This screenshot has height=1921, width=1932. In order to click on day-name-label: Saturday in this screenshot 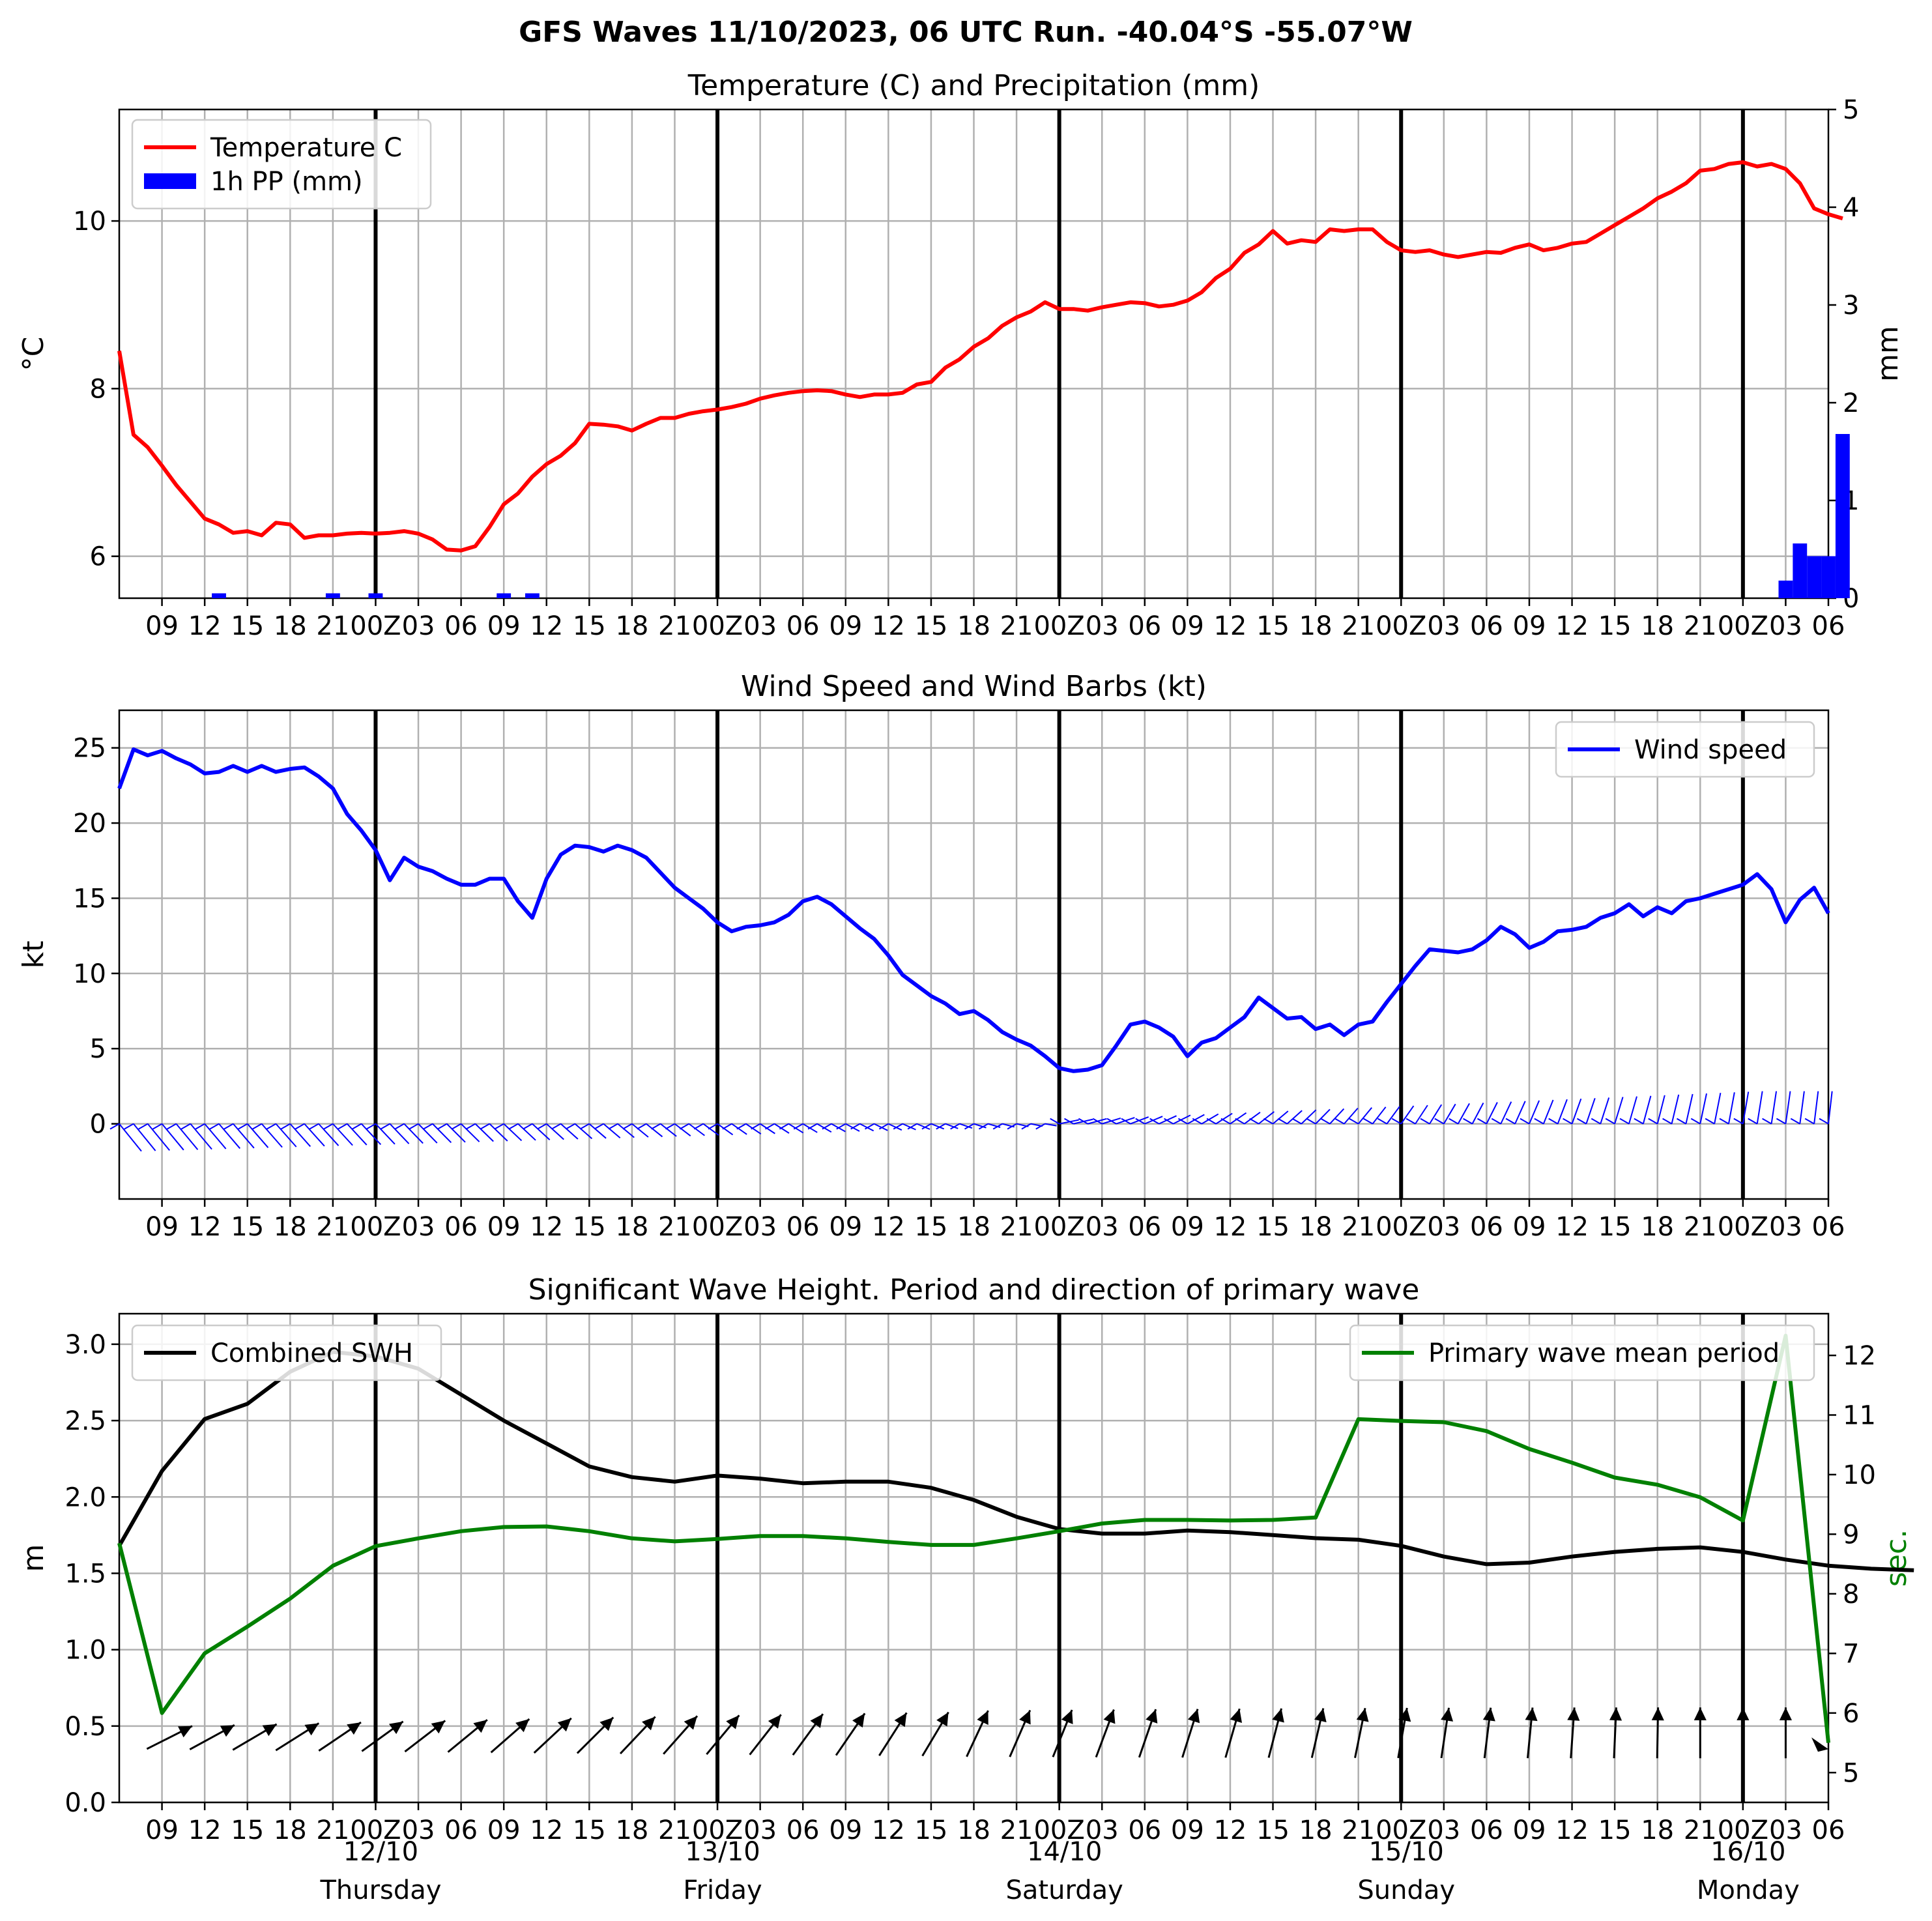, I will do `click(1064, 1890)`.